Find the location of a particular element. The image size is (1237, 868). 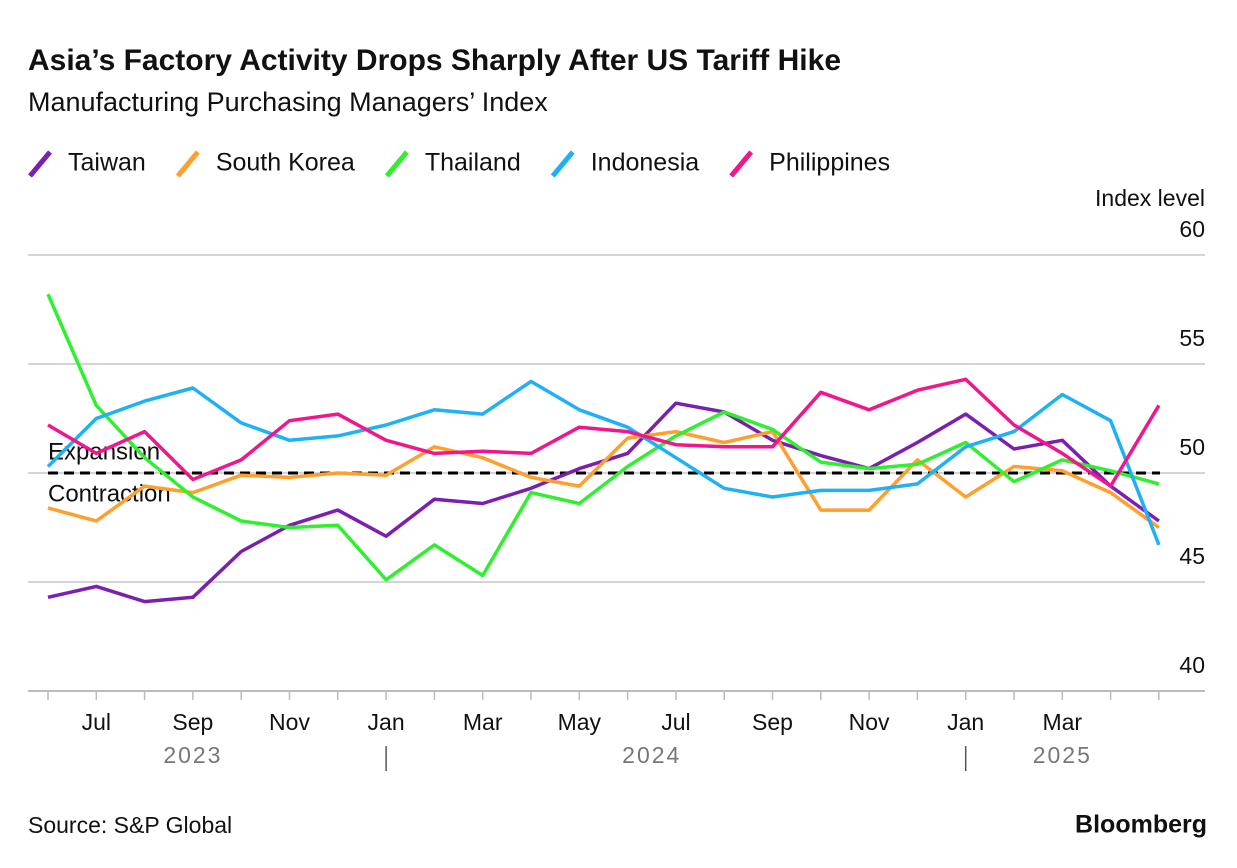

year-label: 2024 is located at coordinates (651, 755).